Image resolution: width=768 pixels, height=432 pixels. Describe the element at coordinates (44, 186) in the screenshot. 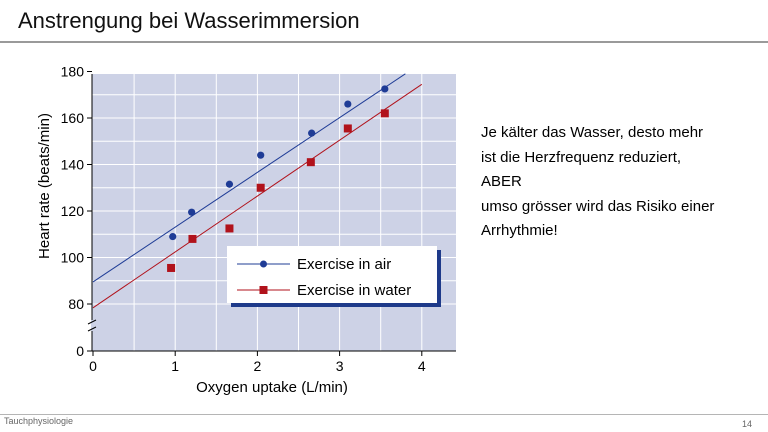

I see `y-axis-label: Heart rate (beats/min)` at that location.